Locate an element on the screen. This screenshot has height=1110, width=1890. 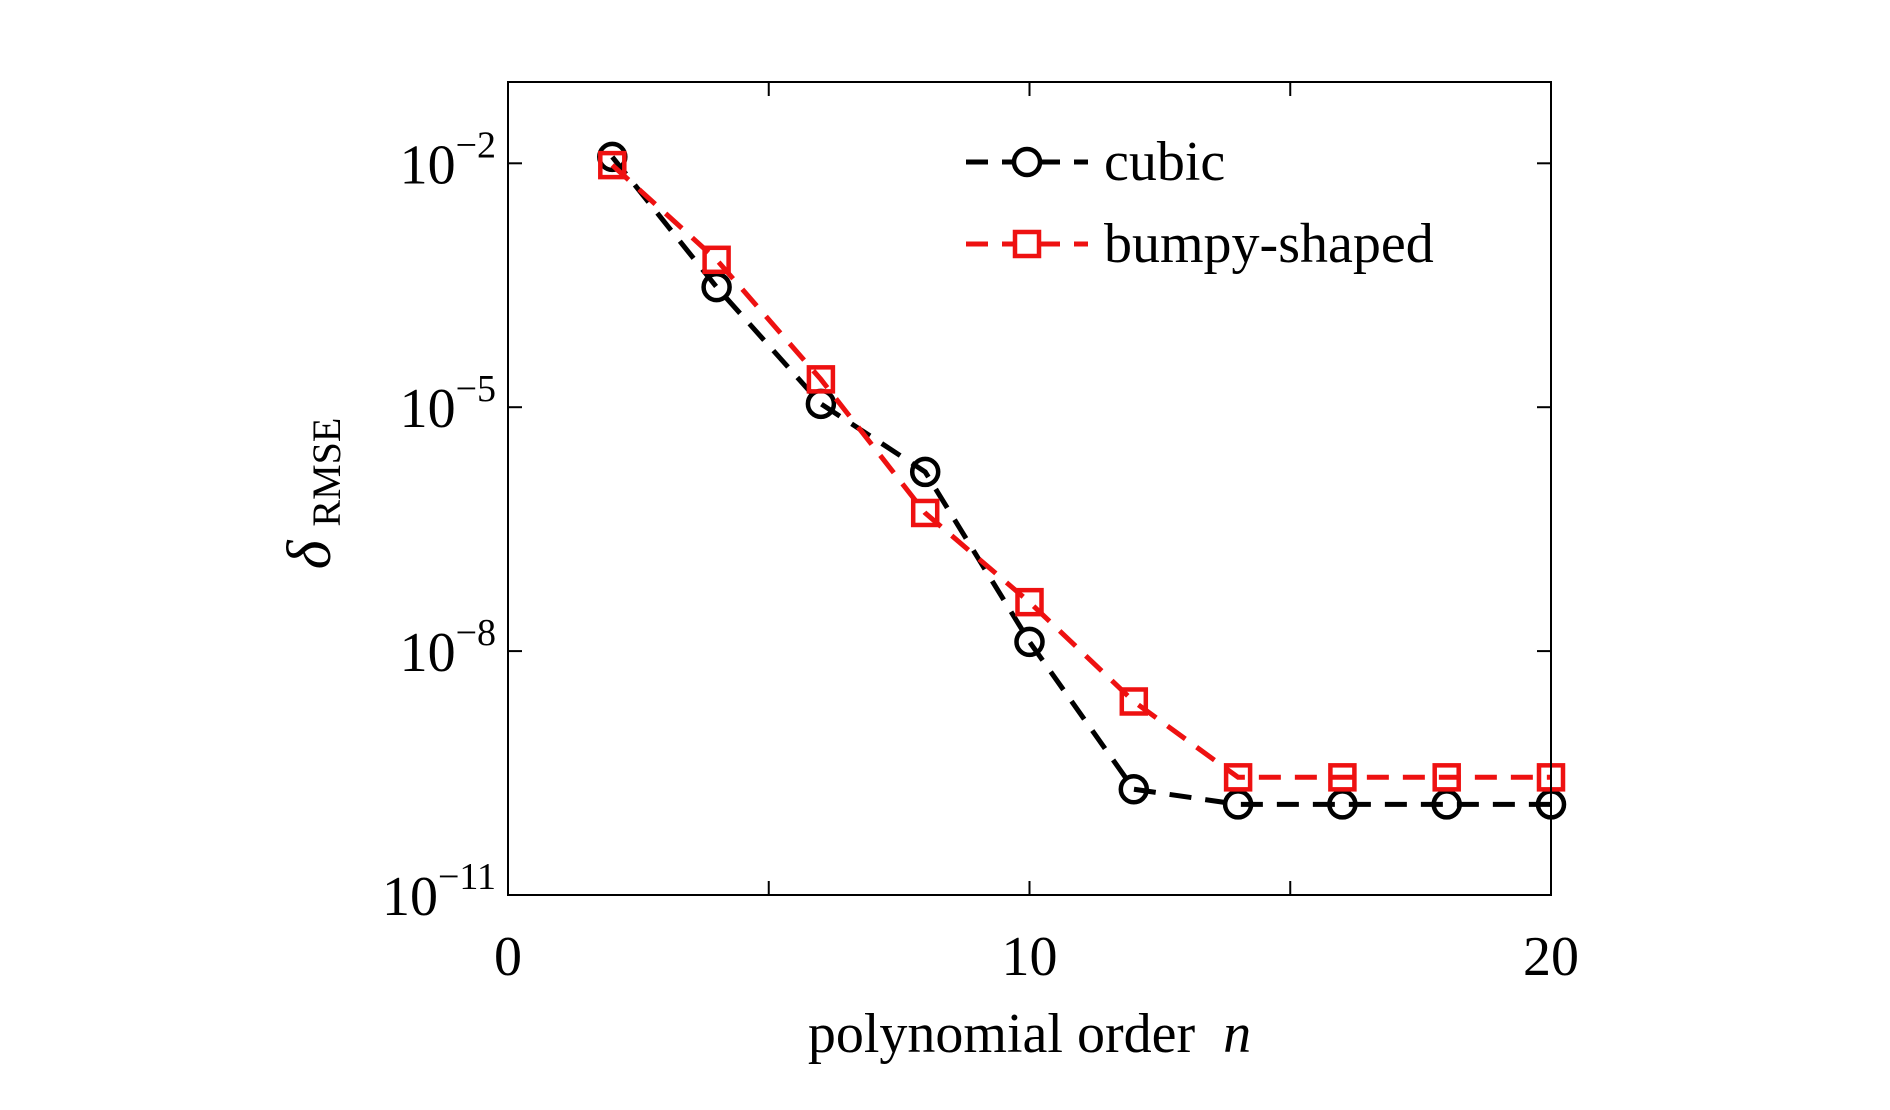
x-axis-label-variable: n is located at coordinates (1237, 1034).